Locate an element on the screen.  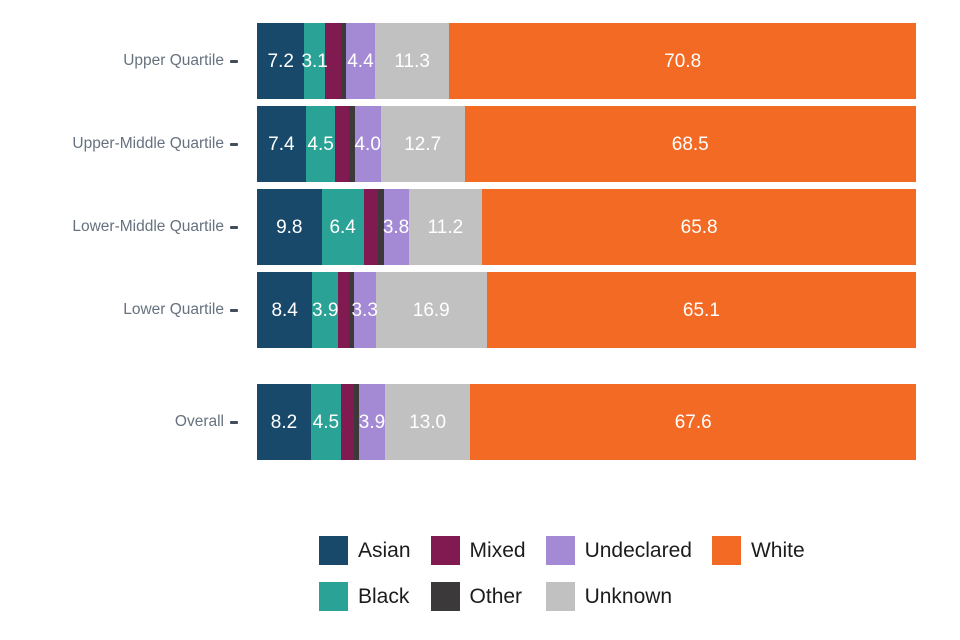
bar-segment-undeclared: 3.3 is located at coordinates (364, 310).